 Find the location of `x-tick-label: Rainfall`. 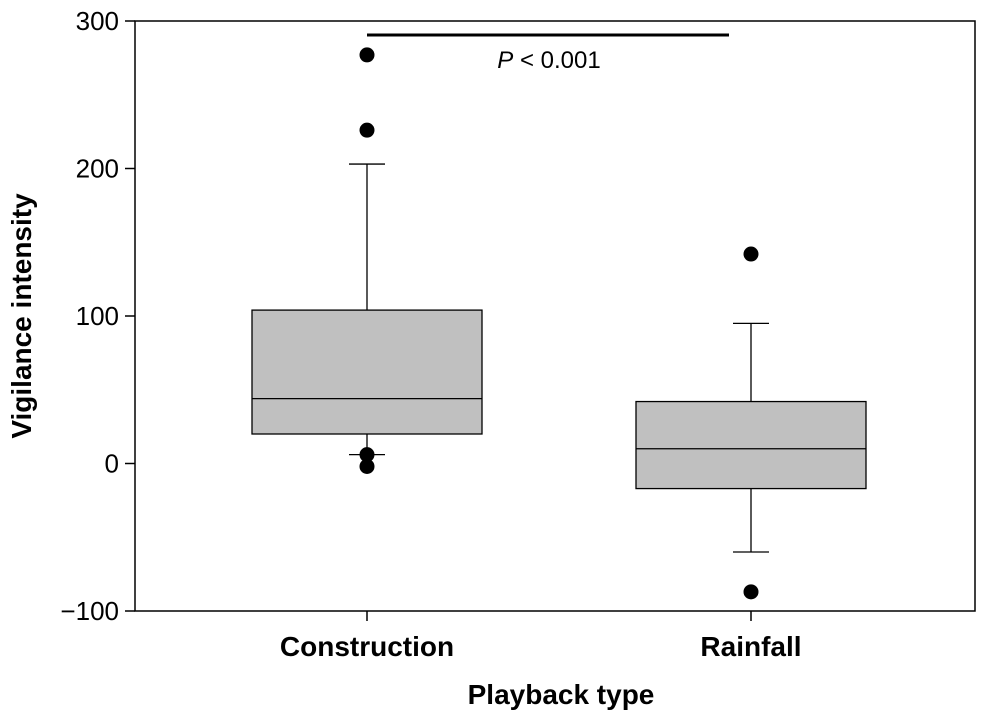

x-tick-label: Rainfall is located at coordinates (750, 646).